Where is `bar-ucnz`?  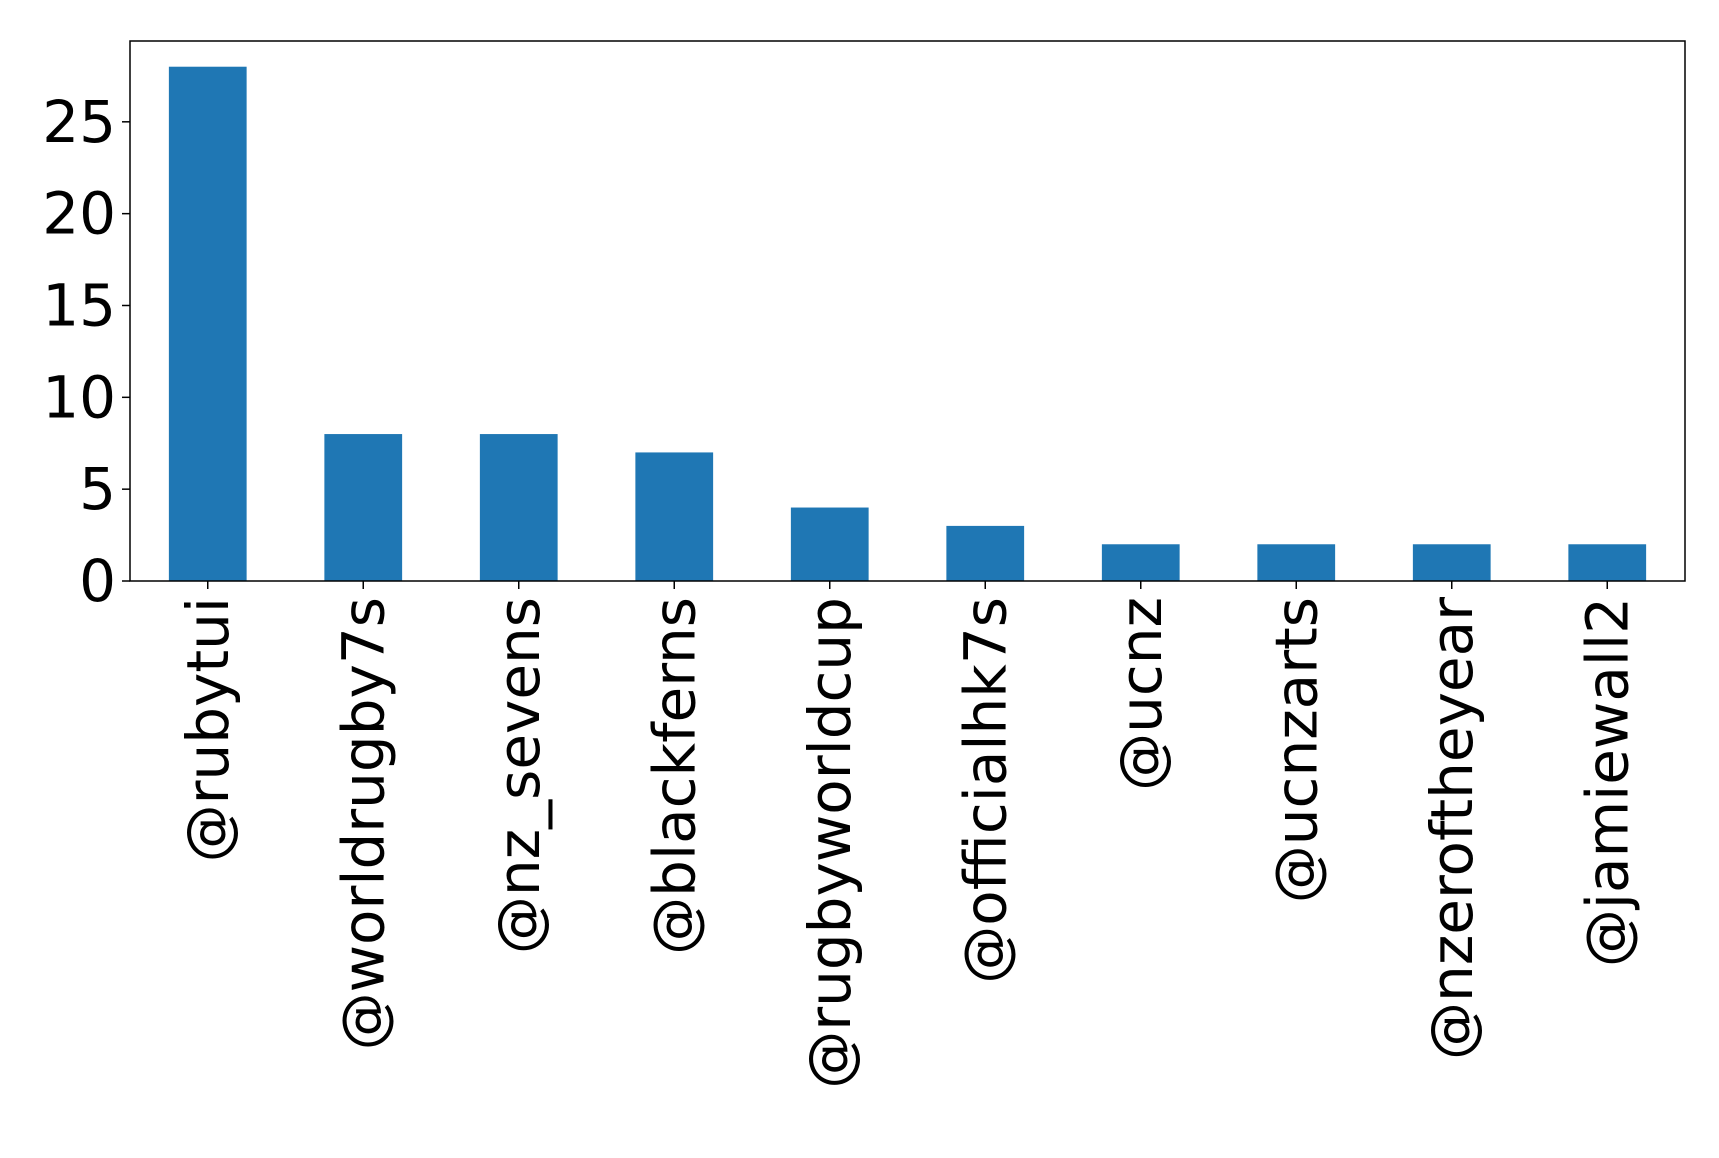 bar-ucnz is located at coordinates (1140, 562).